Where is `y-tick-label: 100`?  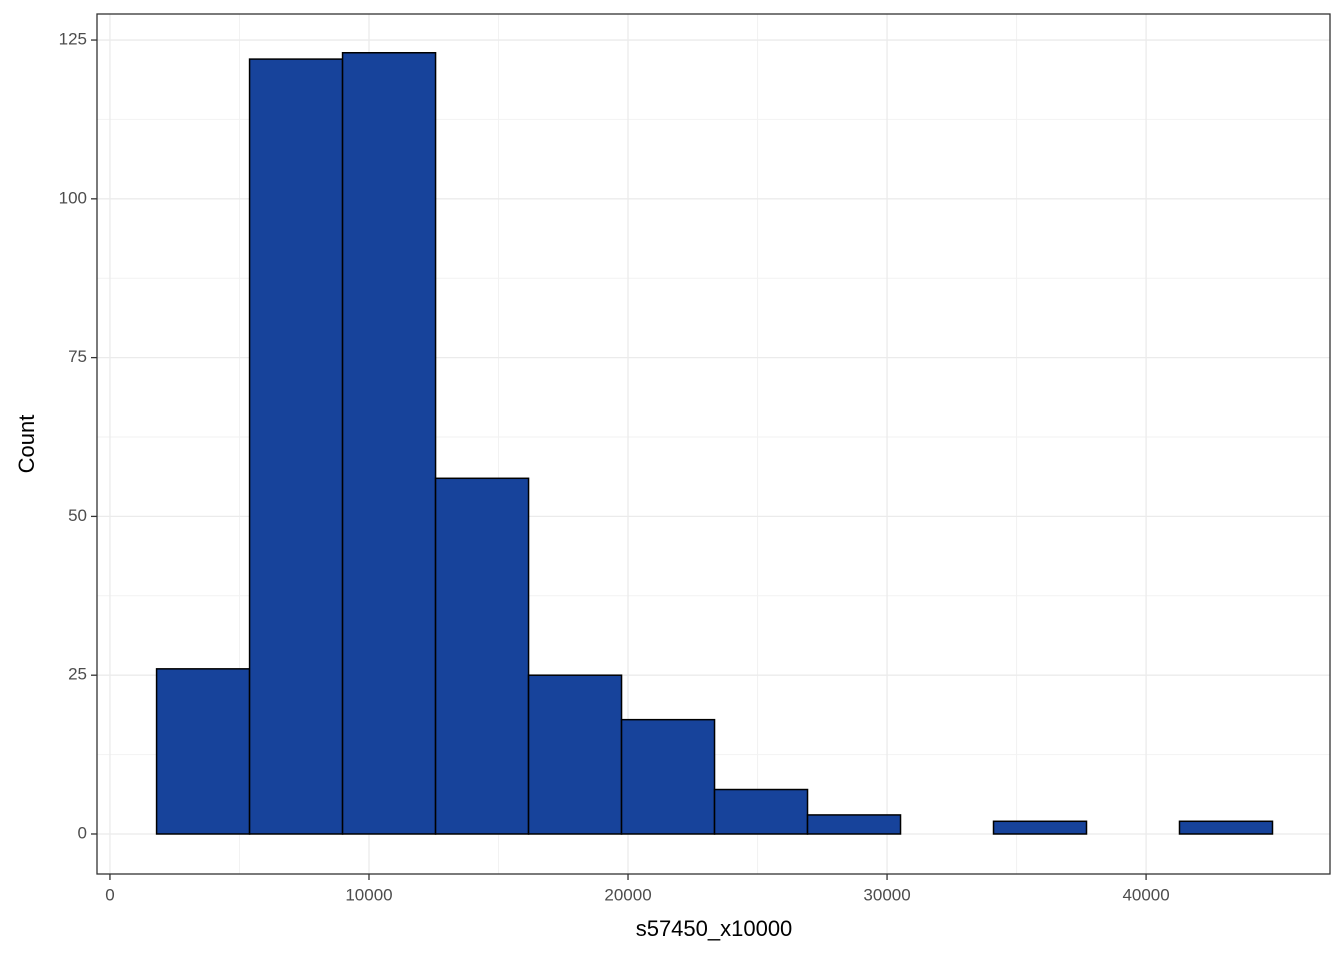 y-tick-label: 100 is located at coordinates (73, 197).